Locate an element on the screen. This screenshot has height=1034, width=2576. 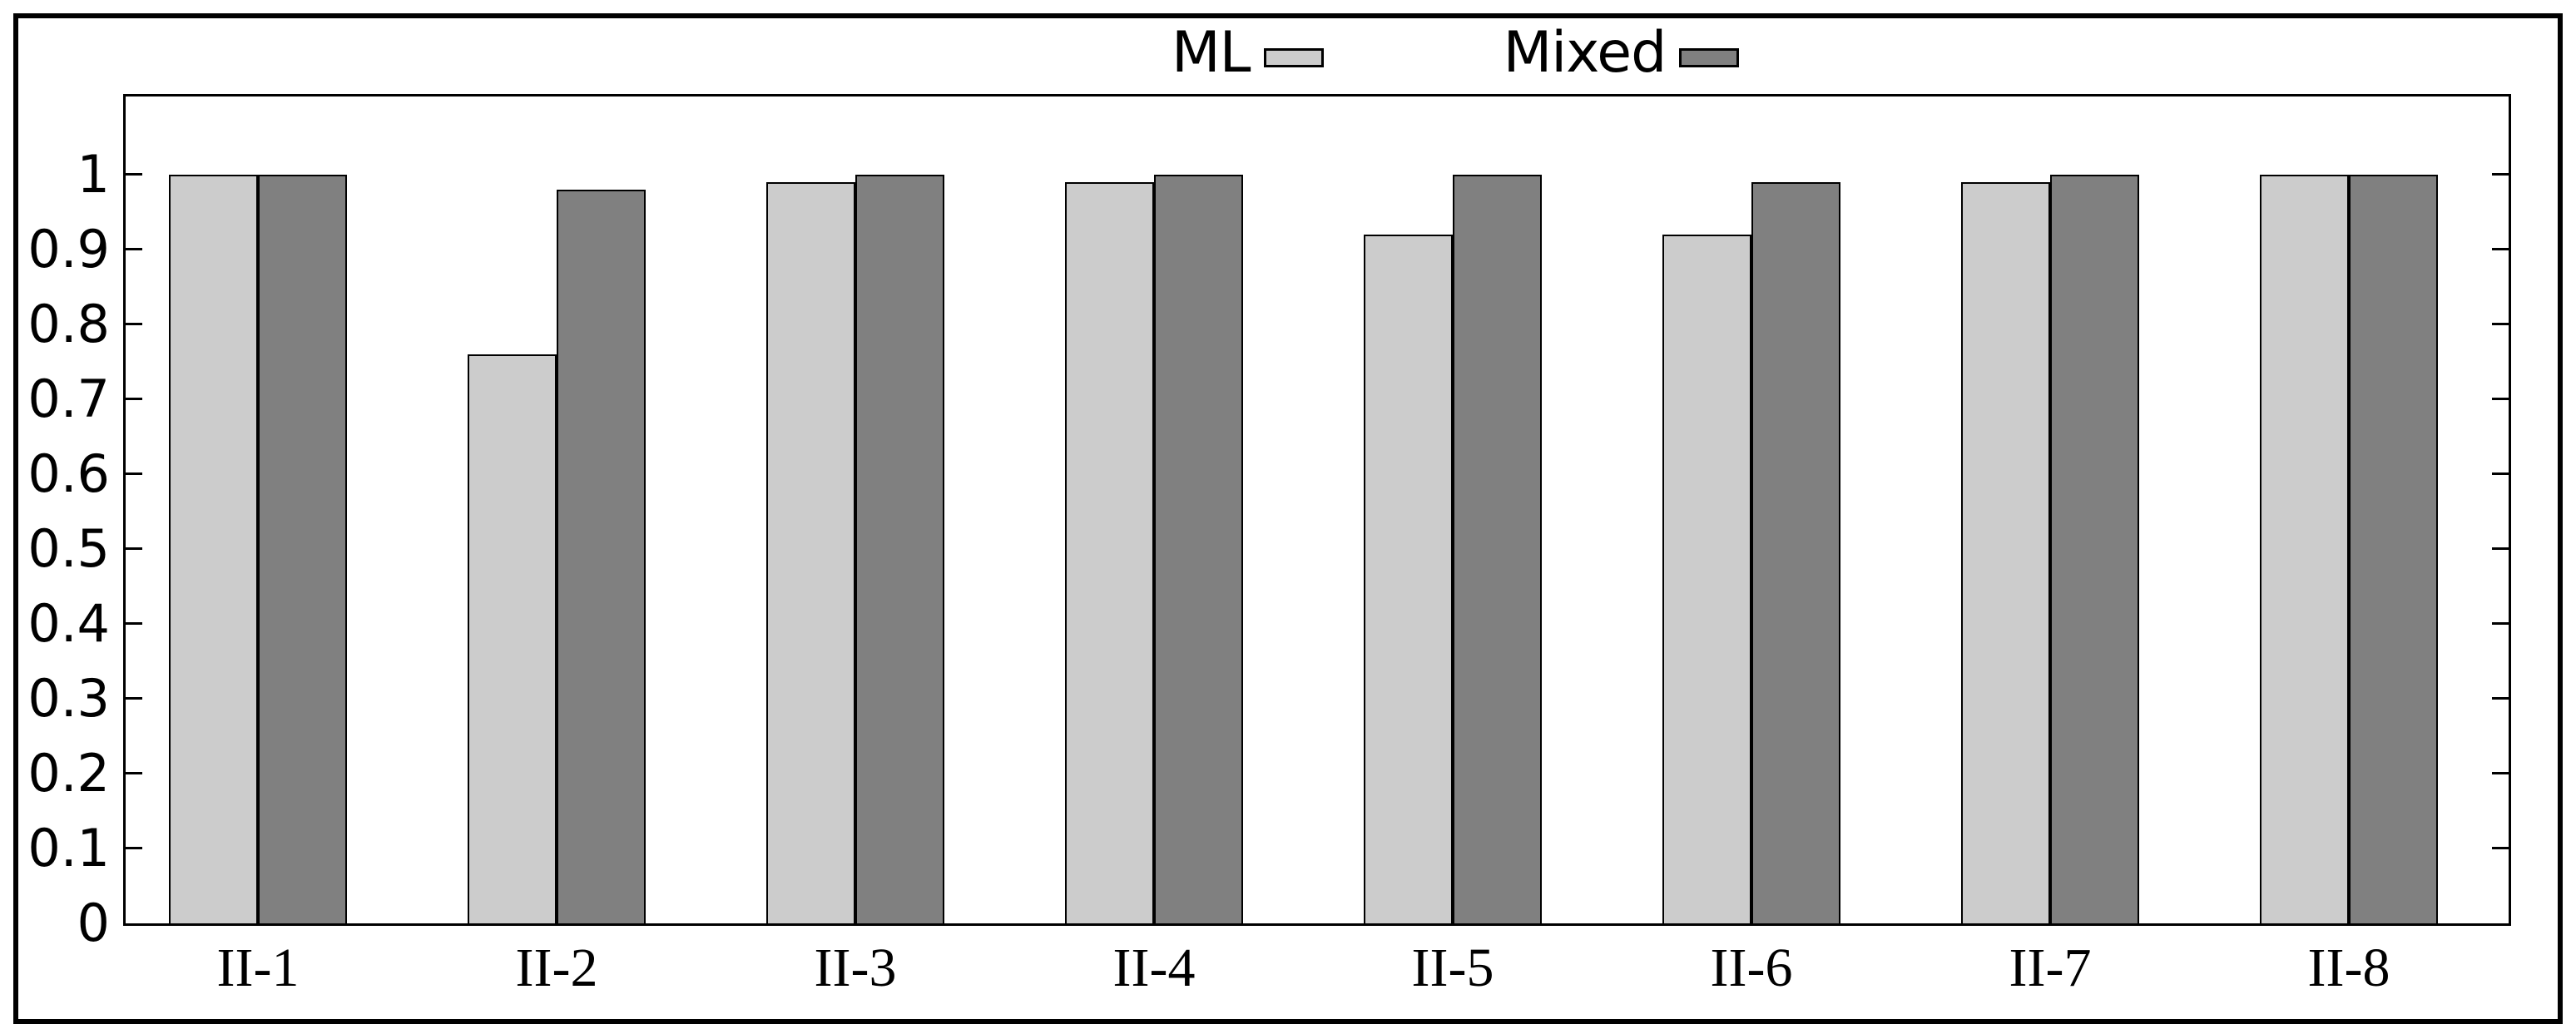
x-tick-label-II-1: II-1 is located at coordinates (258, 968).